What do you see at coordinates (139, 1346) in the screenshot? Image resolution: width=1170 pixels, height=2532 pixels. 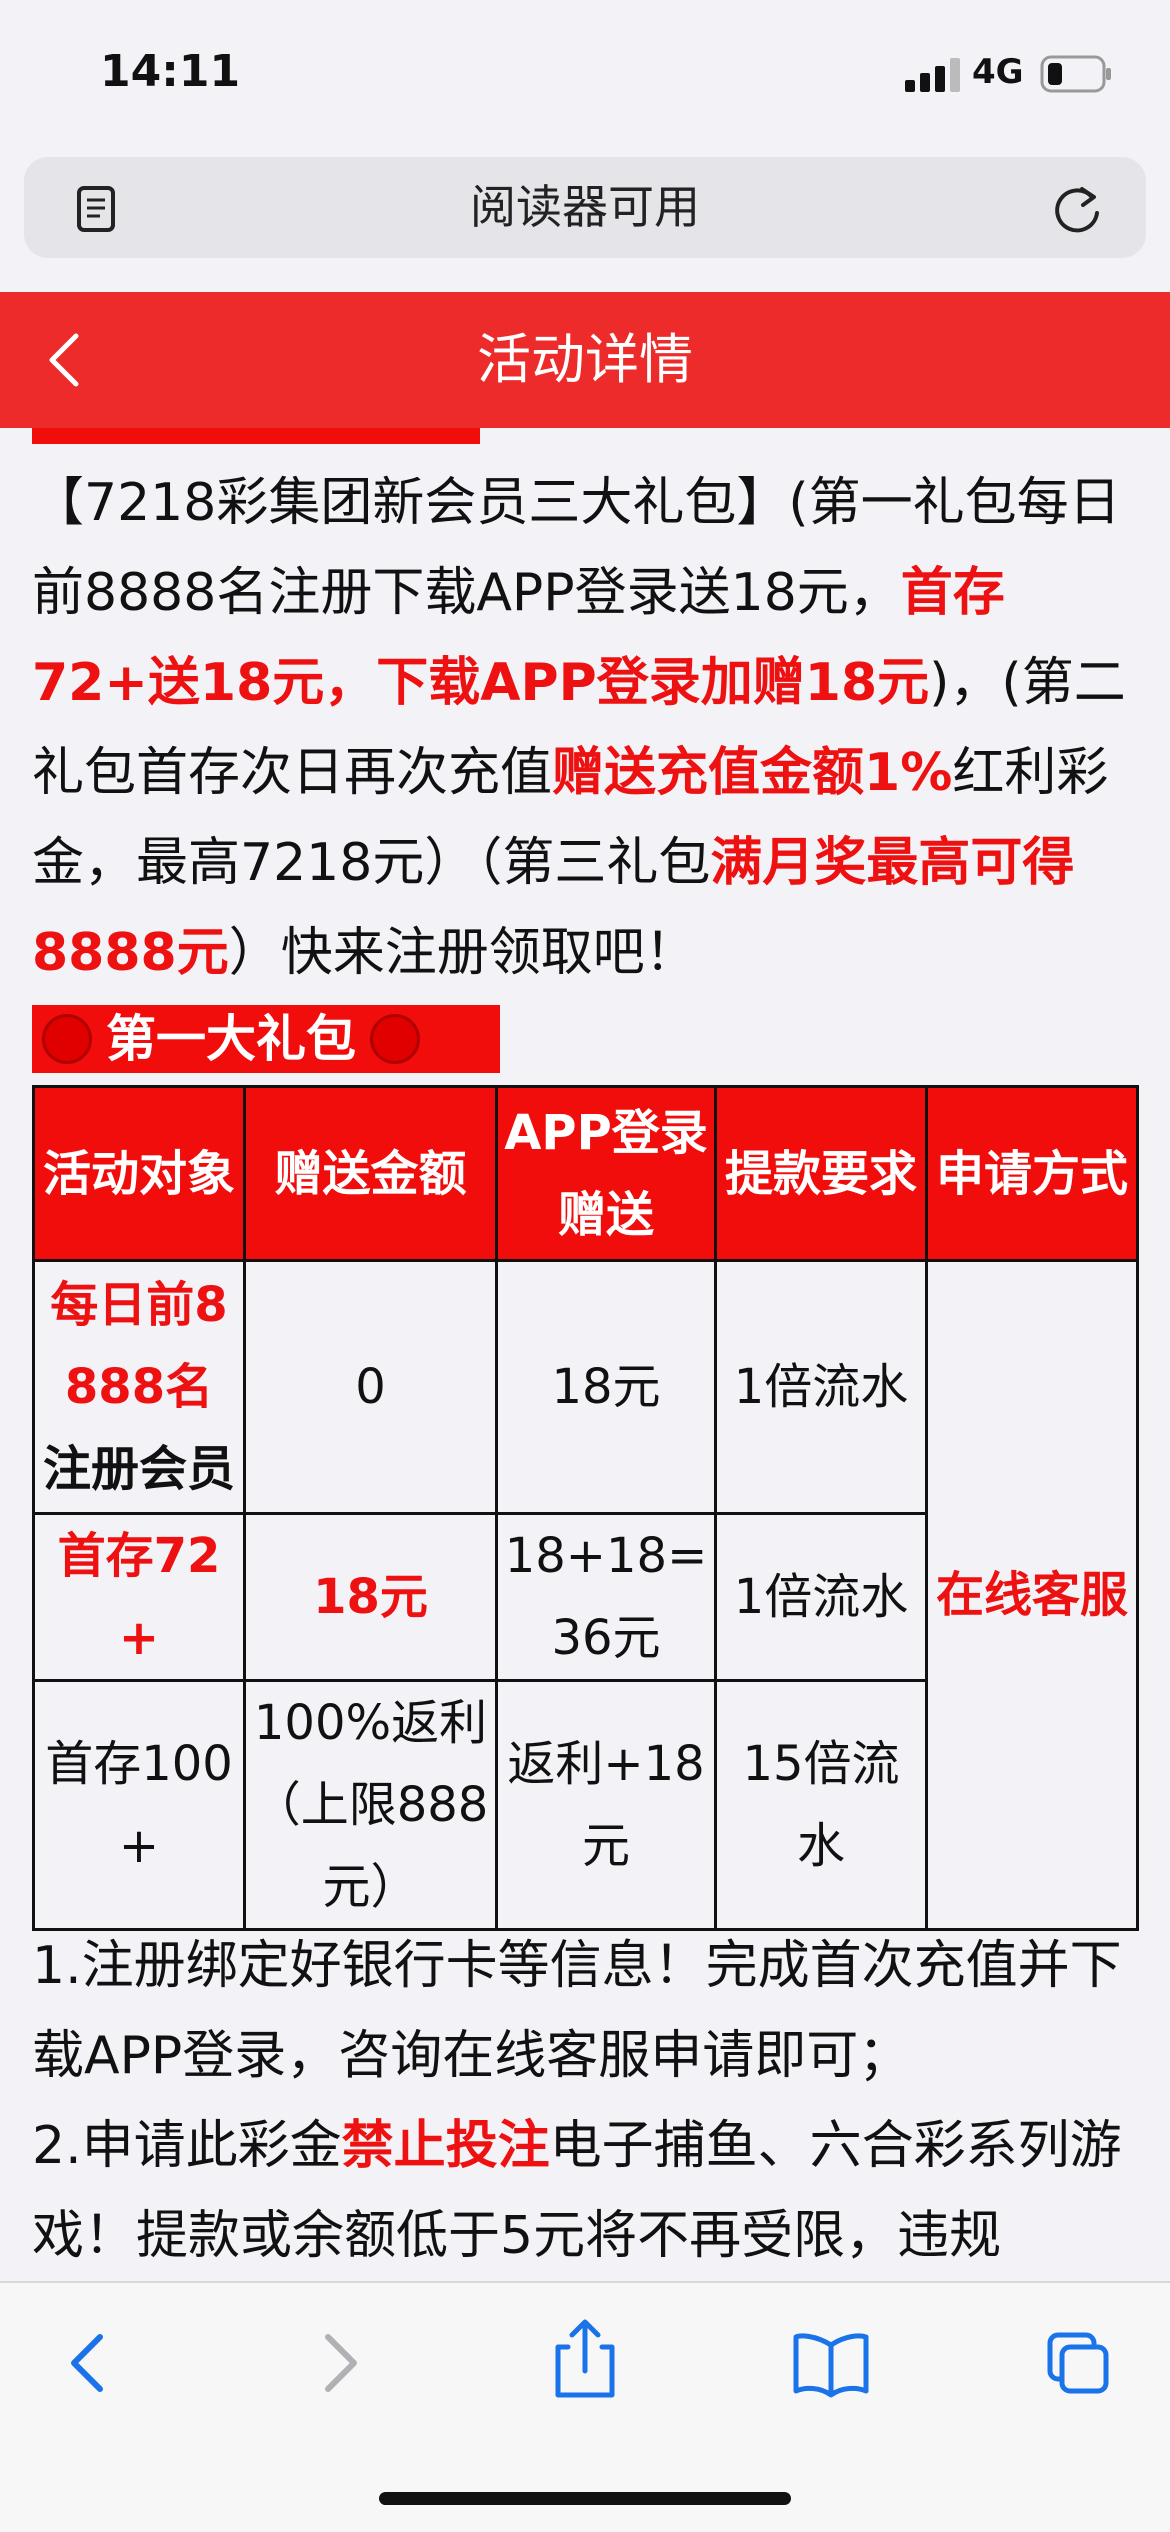 I see `cell-text: 每日前8888名` at bounding box center [139, 1346].